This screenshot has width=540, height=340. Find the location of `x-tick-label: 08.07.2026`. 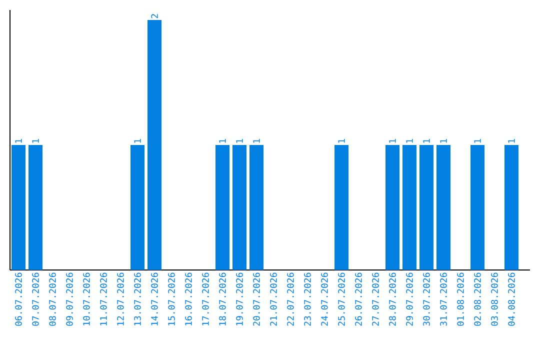

x-tick-label: 08.07.2026 is located at coordinates (52, 299).